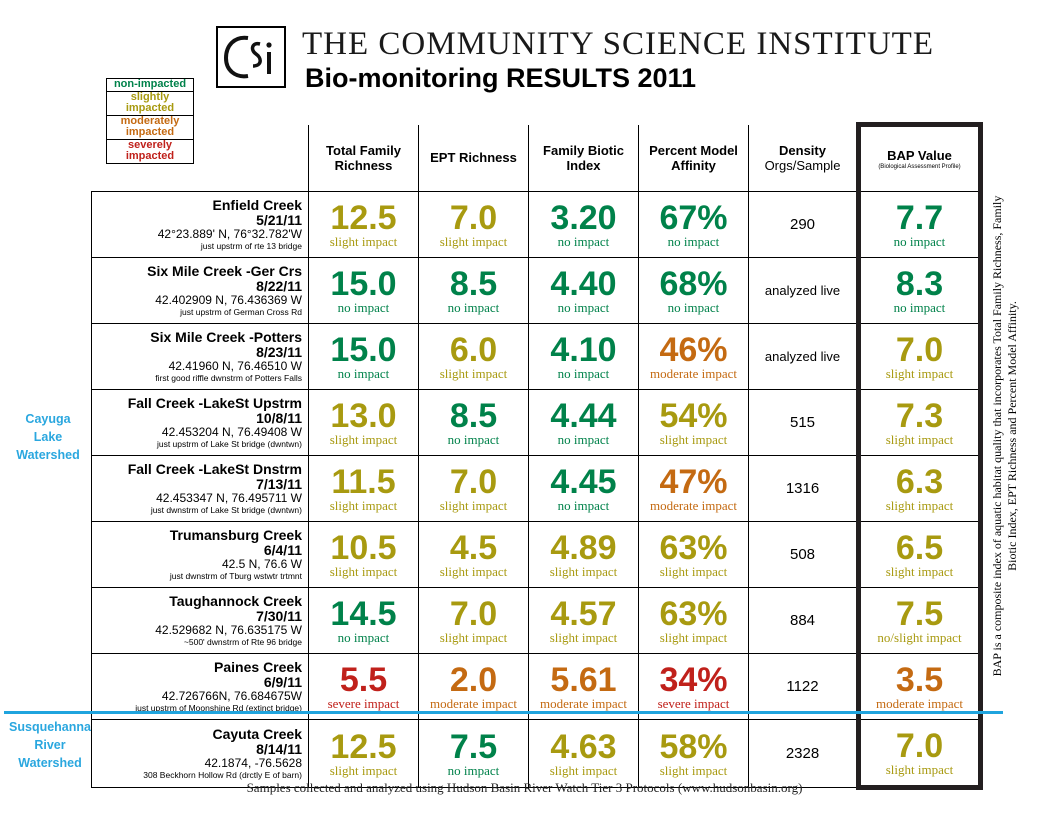 This screenshot has width=1049, height=814. I want to click on bap-cell: 3.5 moderate impact, so click(919, 686).